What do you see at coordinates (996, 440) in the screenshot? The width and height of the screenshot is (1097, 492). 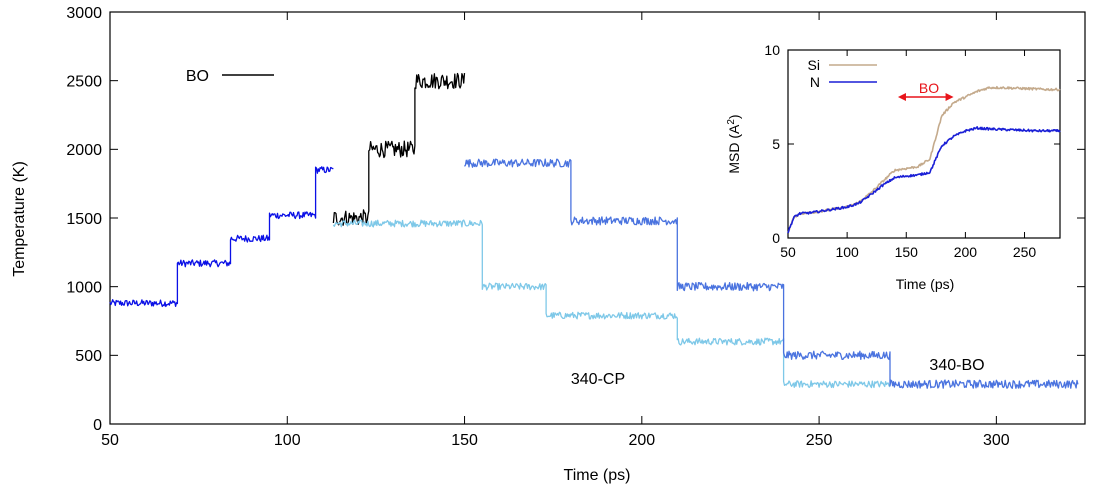 I see `main-x-tick-label: 300` at bounding box center [996, 440].